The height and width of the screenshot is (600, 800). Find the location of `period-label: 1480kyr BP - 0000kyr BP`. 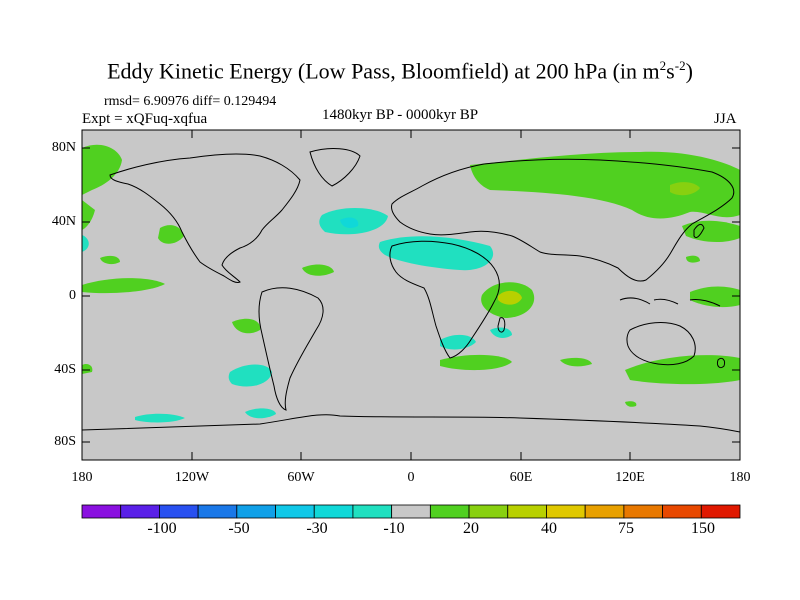

period-label: 1480kyr BP - 0000kyr BP is located at coordinates (400, 115).